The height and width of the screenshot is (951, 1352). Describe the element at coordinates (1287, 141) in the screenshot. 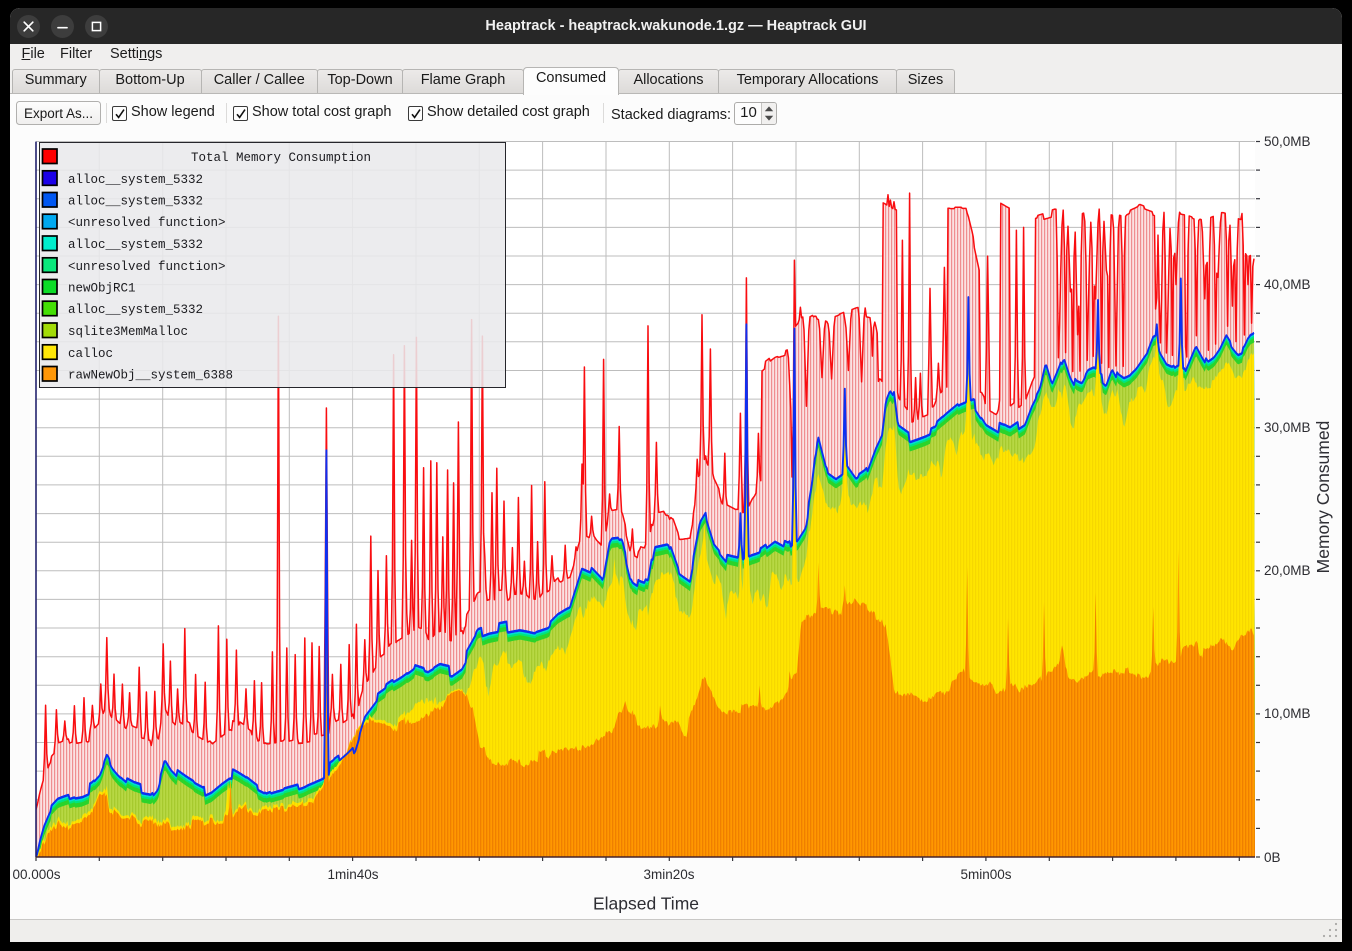

I see `svg-text: 50,0MB` at that location.